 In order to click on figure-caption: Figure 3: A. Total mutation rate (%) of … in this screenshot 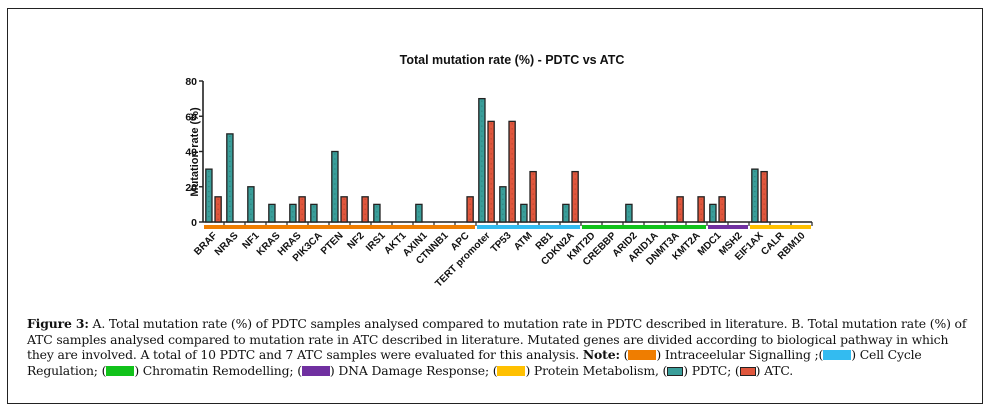, I will do `click(502, 347)`.